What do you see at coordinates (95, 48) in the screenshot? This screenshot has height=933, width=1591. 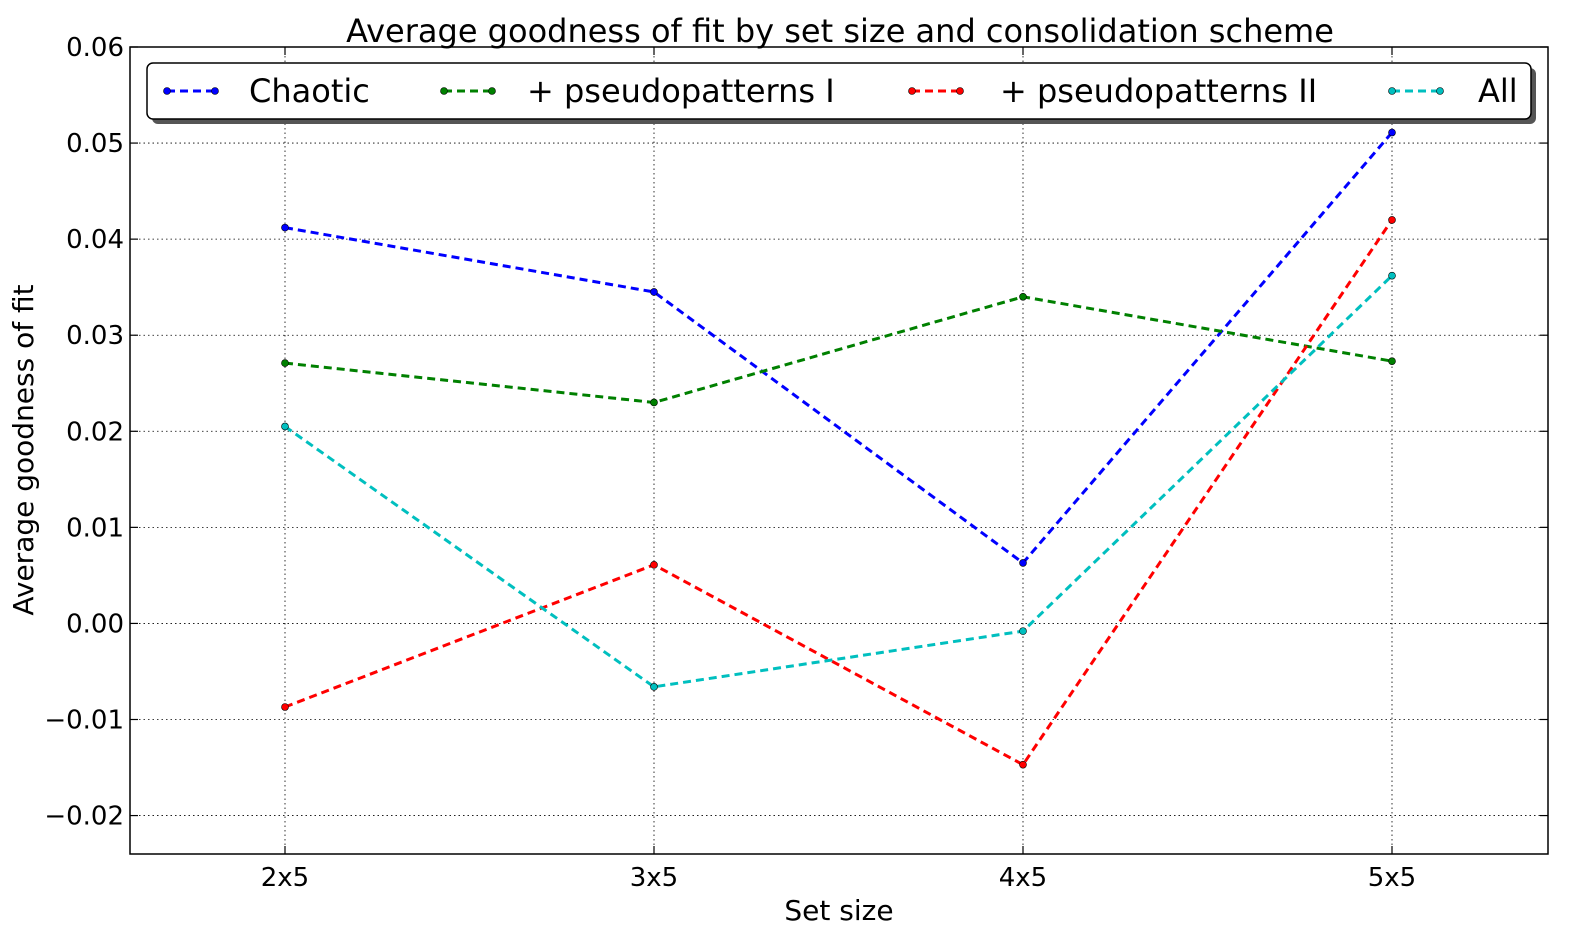 I see `y-tick-label: 0.06` at bounding box center [95, 48].